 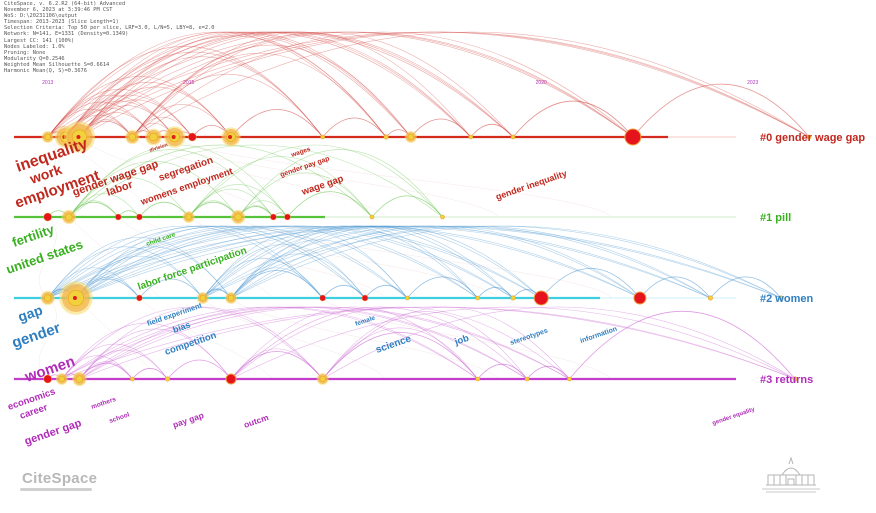 I want to click on keyword-label: gender equality, so click(x=734, y=417).